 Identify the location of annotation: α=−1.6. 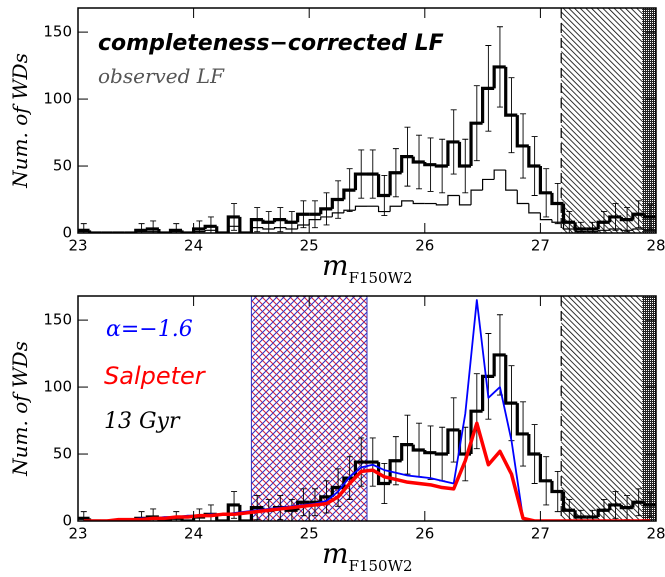
(149, 329).